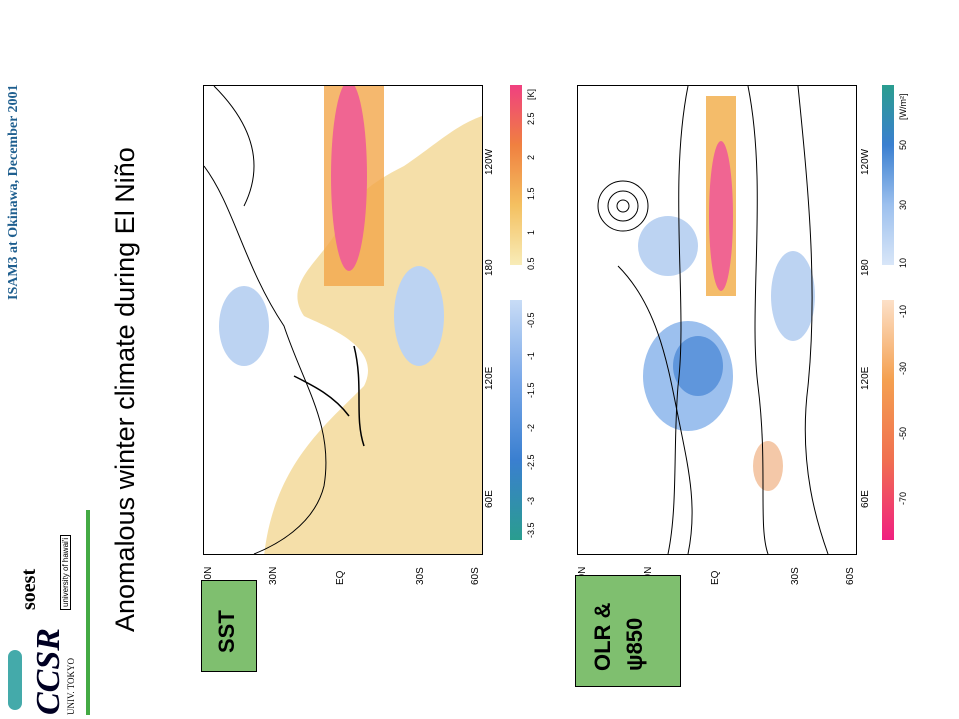  I want to click on header-text: ISAM3 at Okinawa, December 2001, so click(13, 192).